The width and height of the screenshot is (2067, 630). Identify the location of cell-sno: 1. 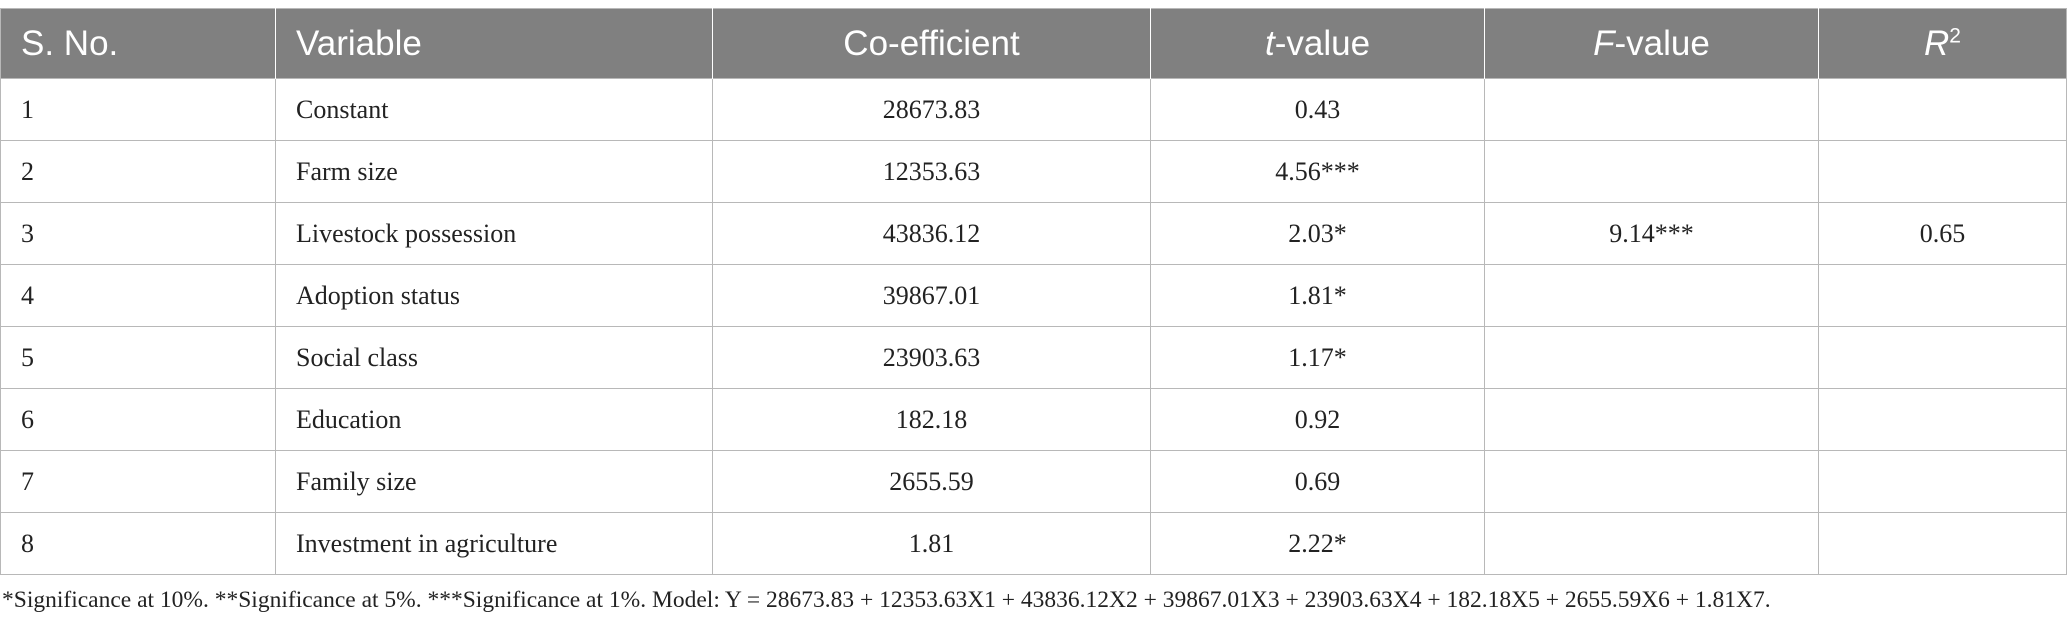
(138, 109).